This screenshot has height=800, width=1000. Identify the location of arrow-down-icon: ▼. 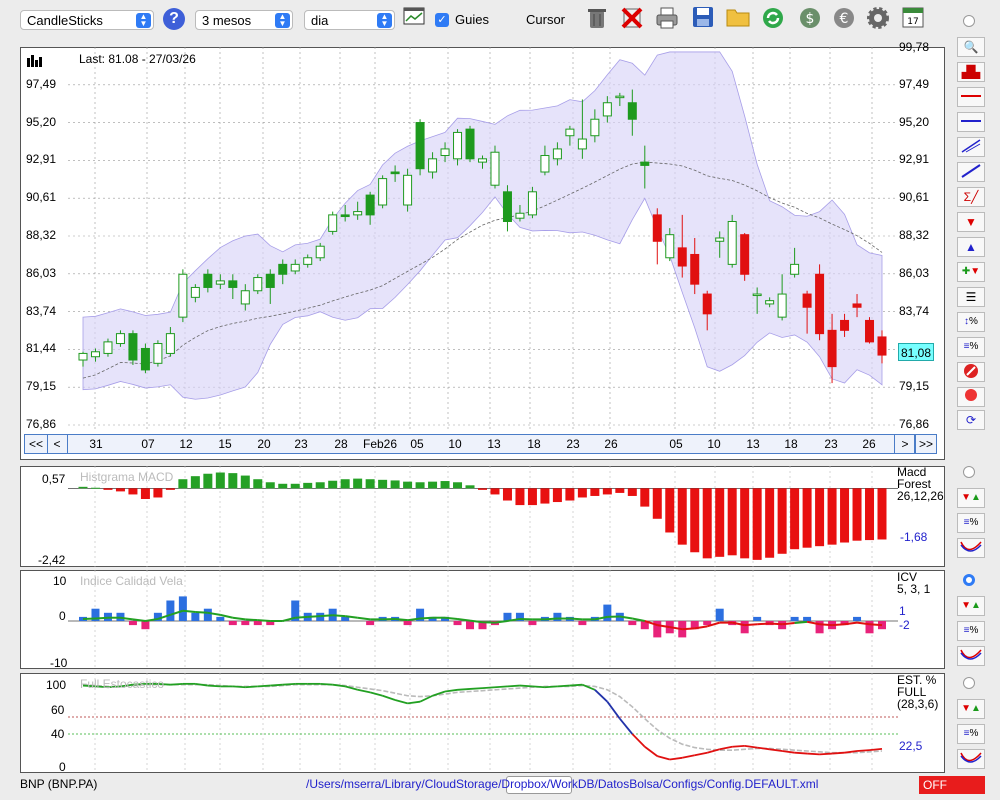
(971, 222).